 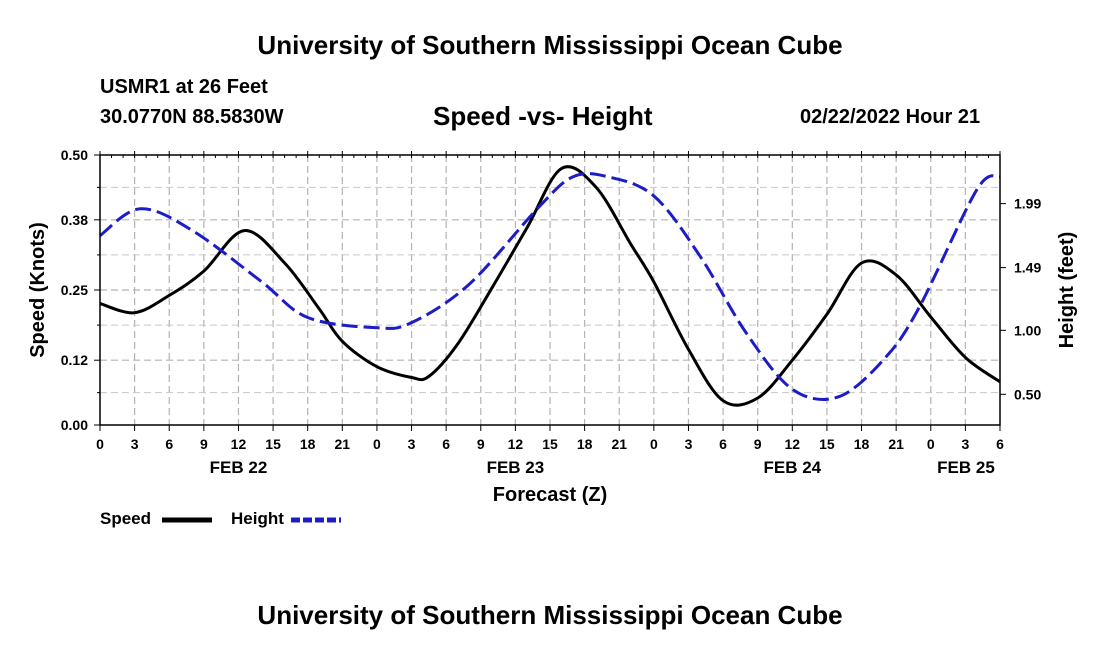 What do you see at coordinates (516, 467) in the screenshot?
I see `x-date-label: FEB 23` at bounding box center [516, 467].